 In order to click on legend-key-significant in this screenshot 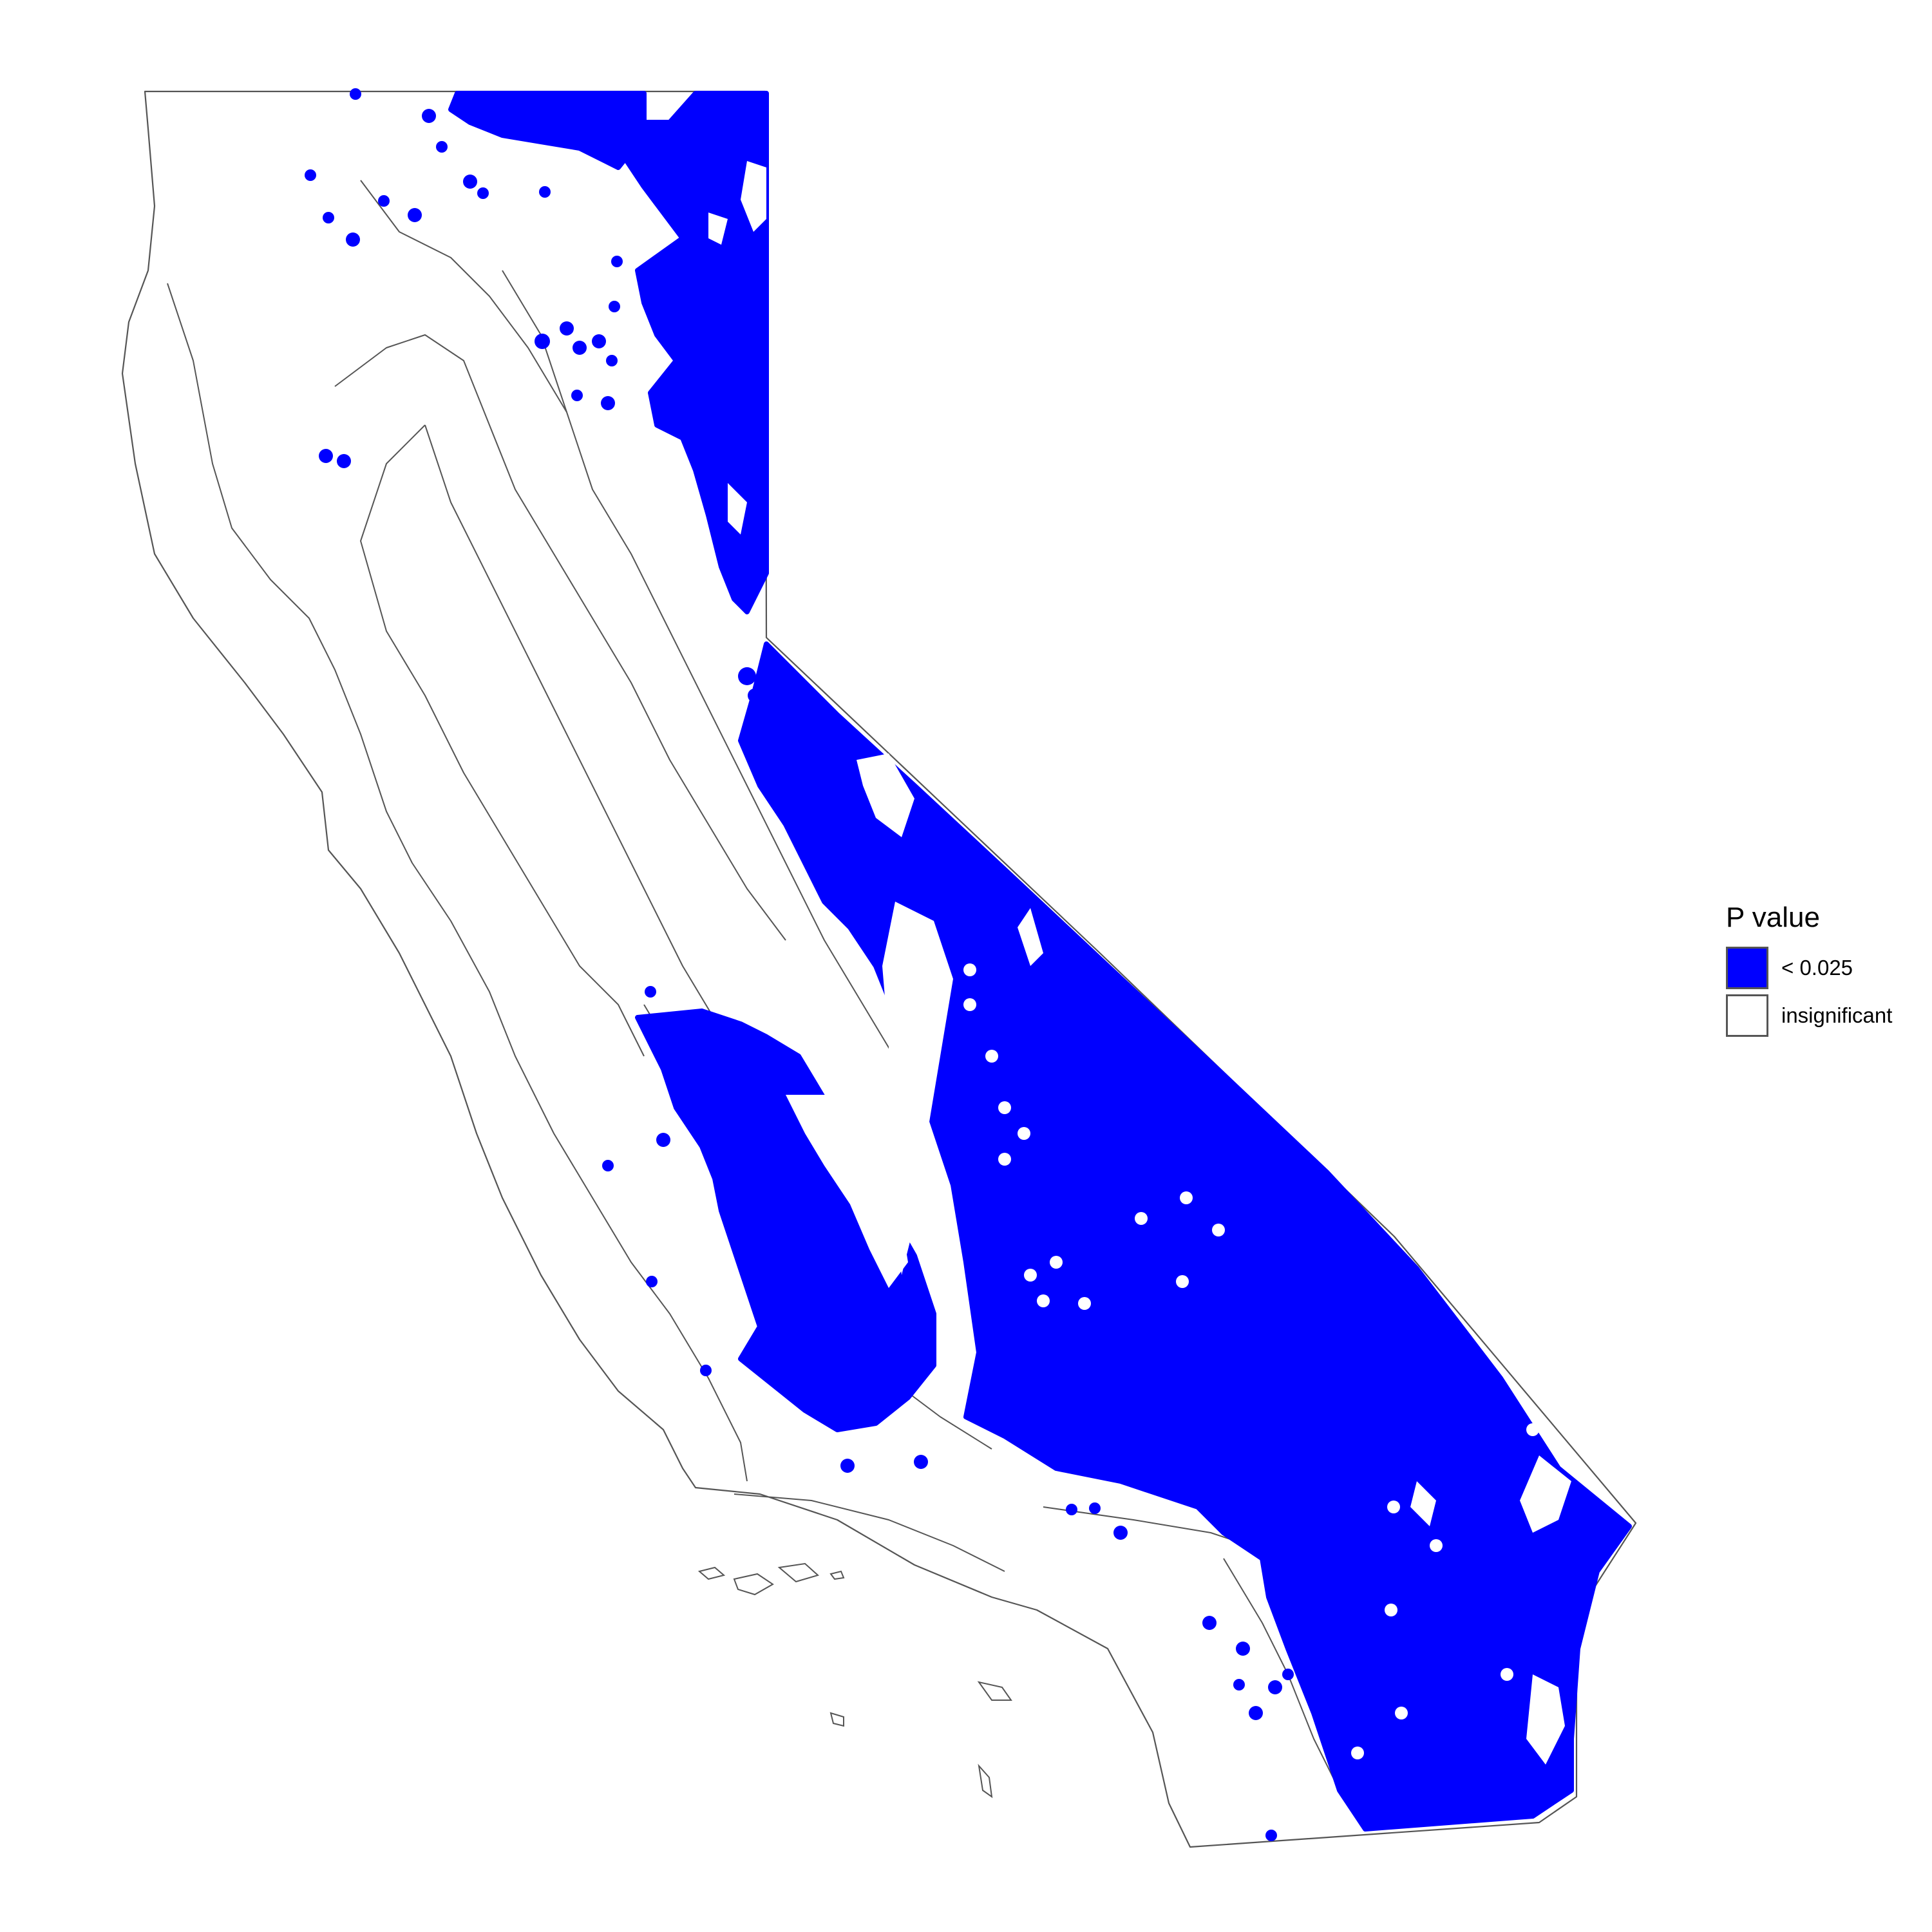, I will do `click(1747, 968)`.